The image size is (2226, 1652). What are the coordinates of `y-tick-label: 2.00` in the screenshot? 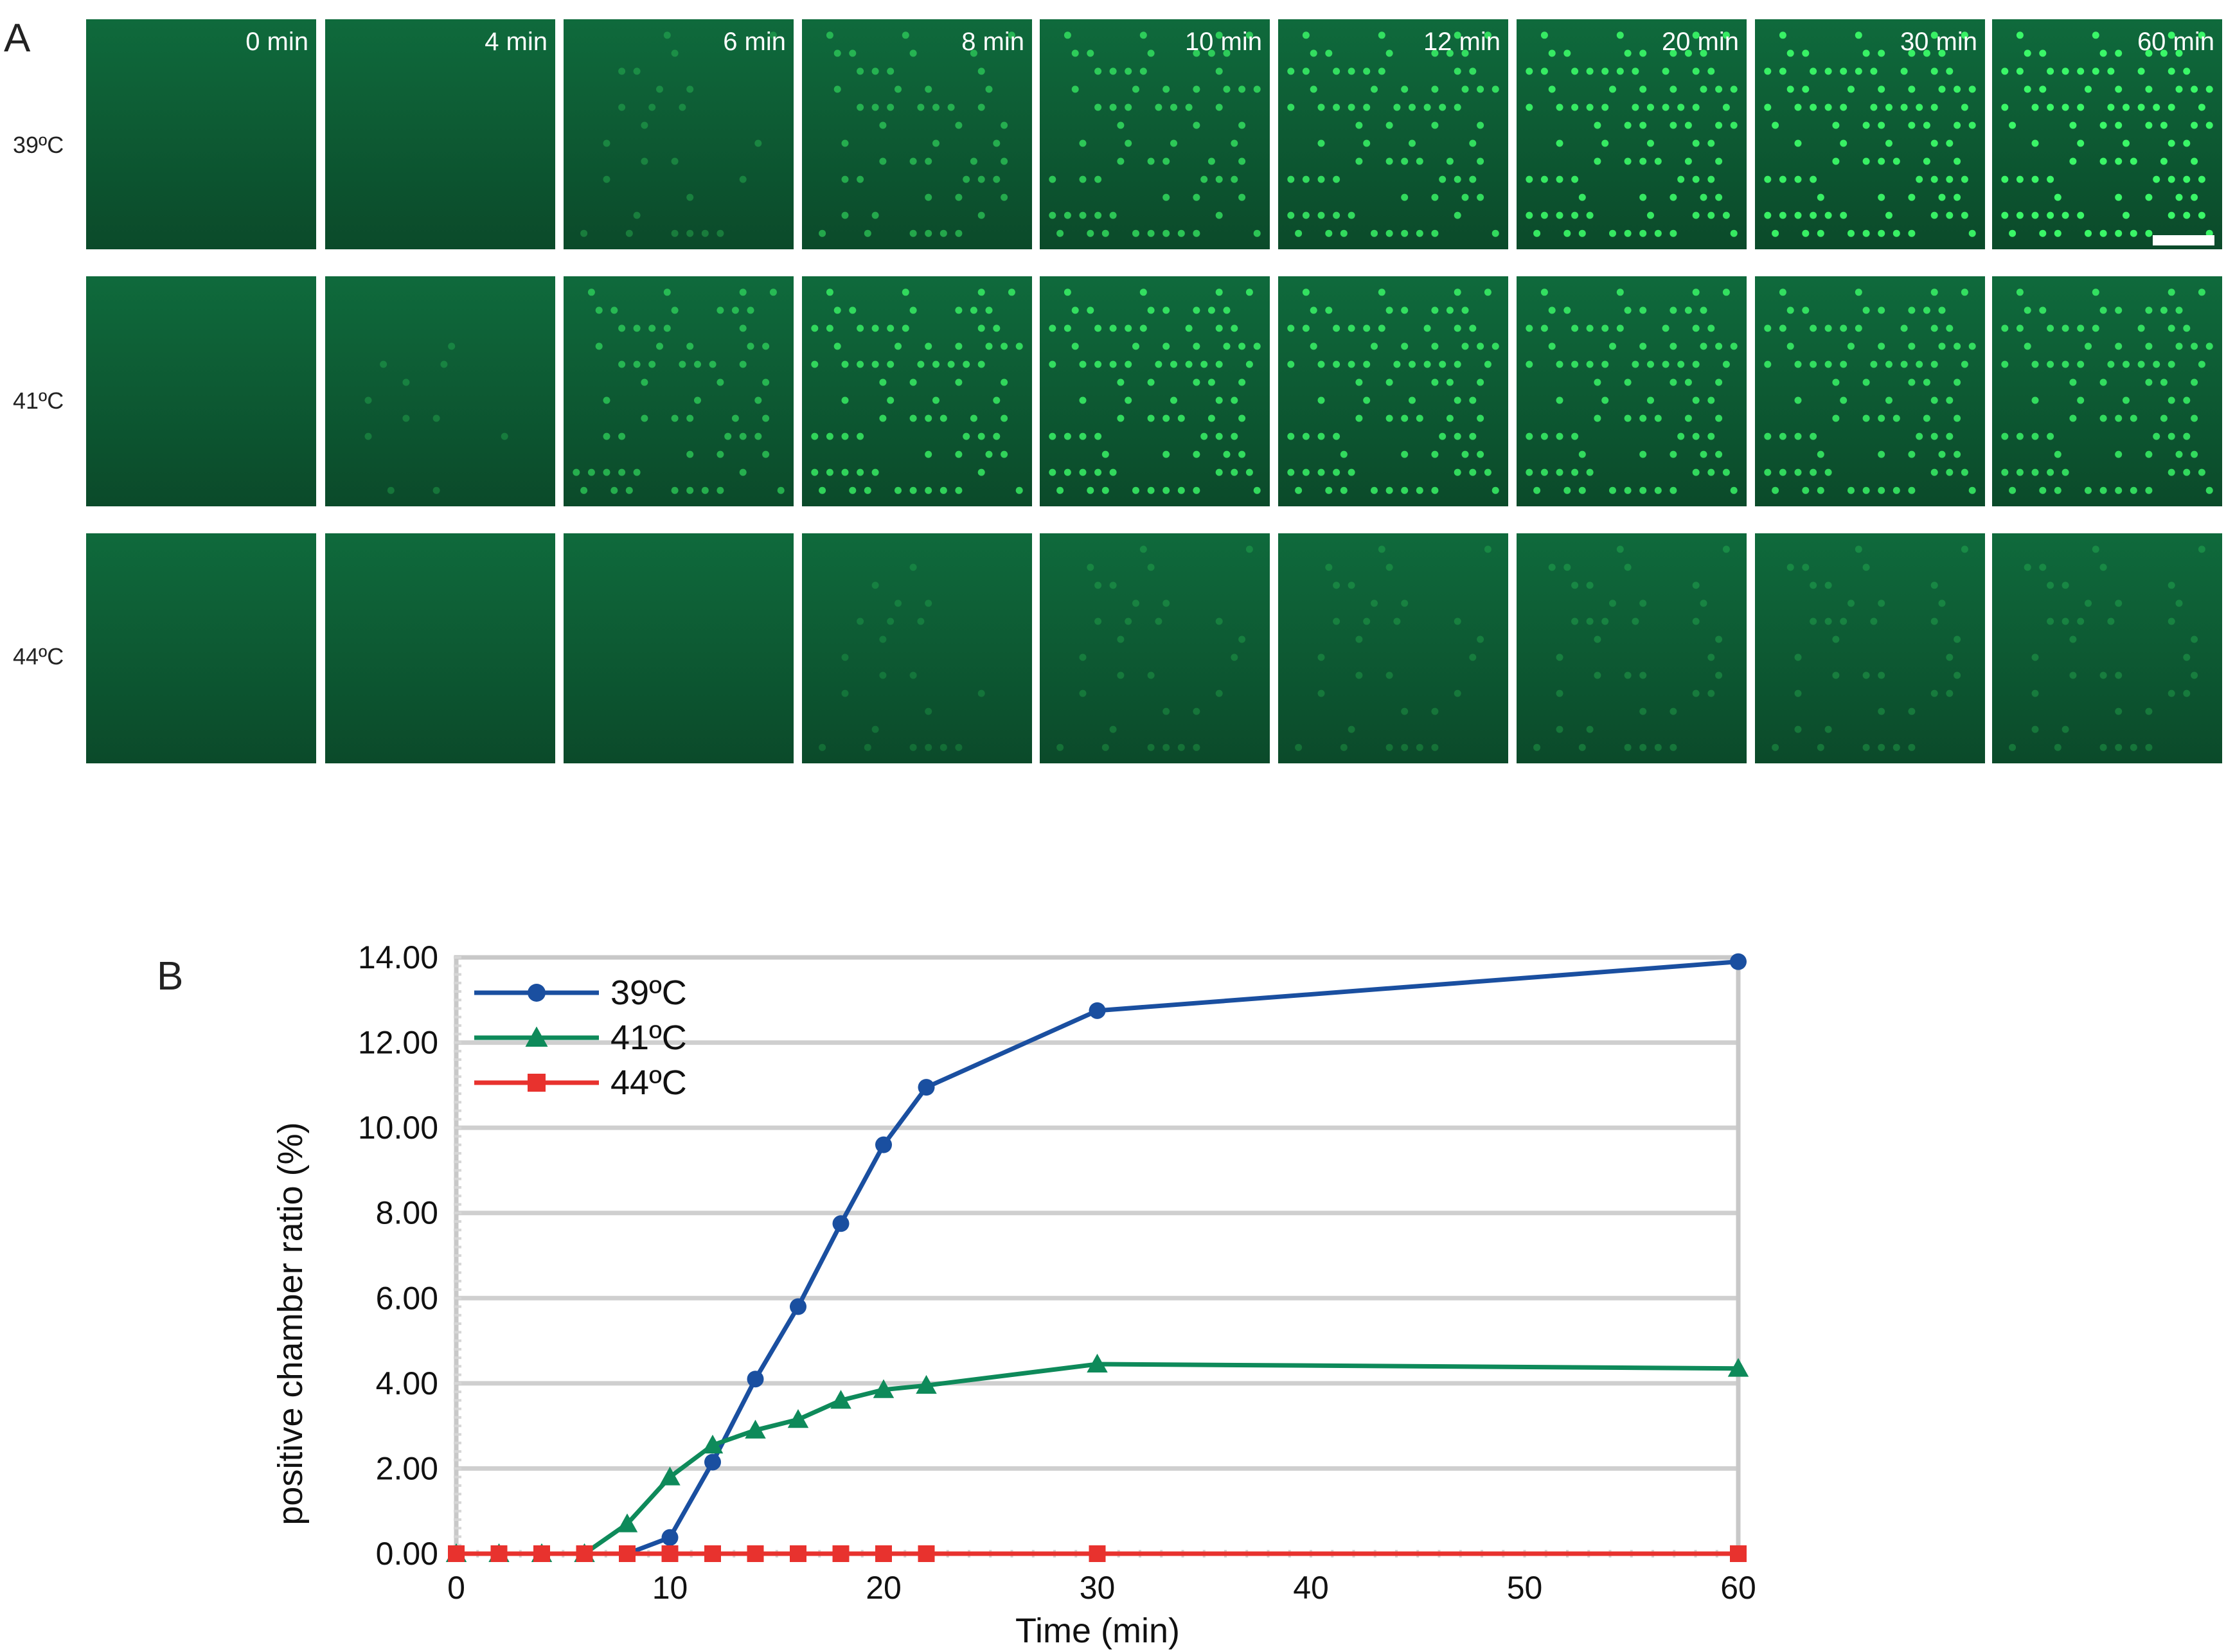 It's located at (407, 1468).